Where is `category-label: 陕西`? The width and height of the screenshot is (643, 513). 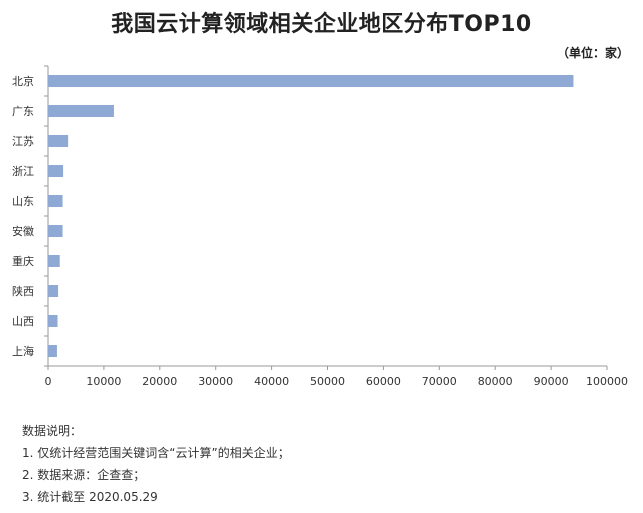 category-label: 陕西 is located at coordinates (23, 291).